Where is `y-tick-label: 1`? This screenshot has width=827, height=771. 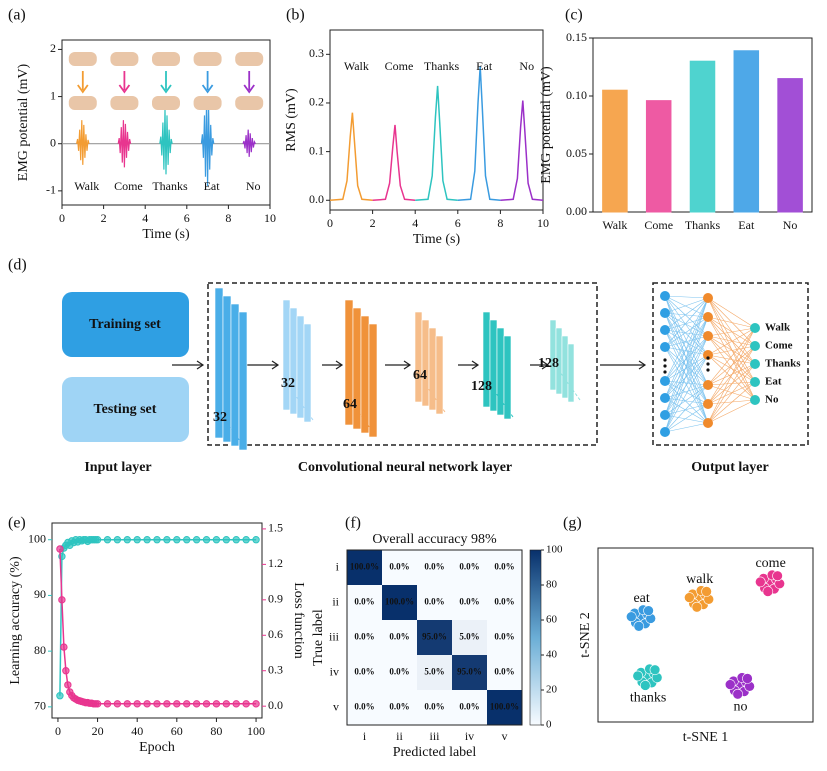 y-tick-label: 1 is located at coordinates (53, 95).